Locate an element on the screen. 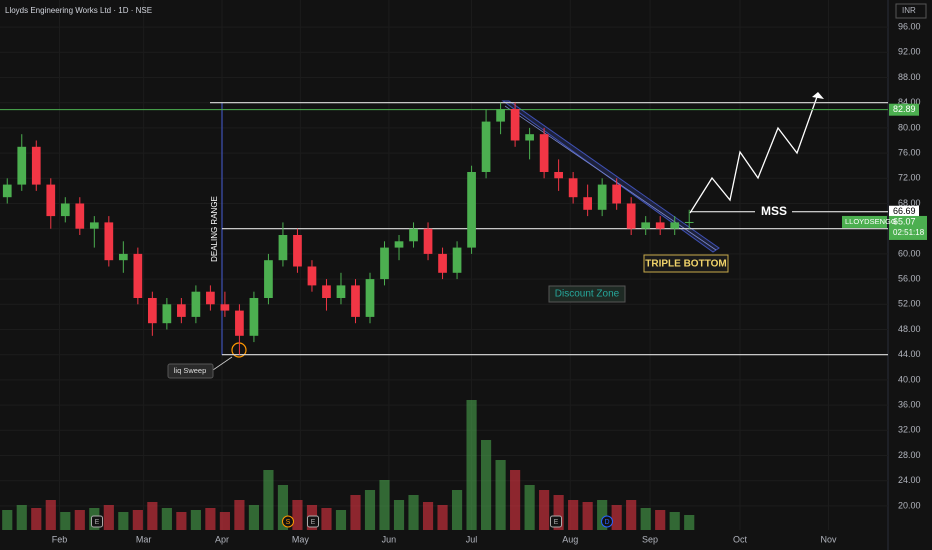 The image size is (932, 550). mss-tag is located at coordinates (904, 211).